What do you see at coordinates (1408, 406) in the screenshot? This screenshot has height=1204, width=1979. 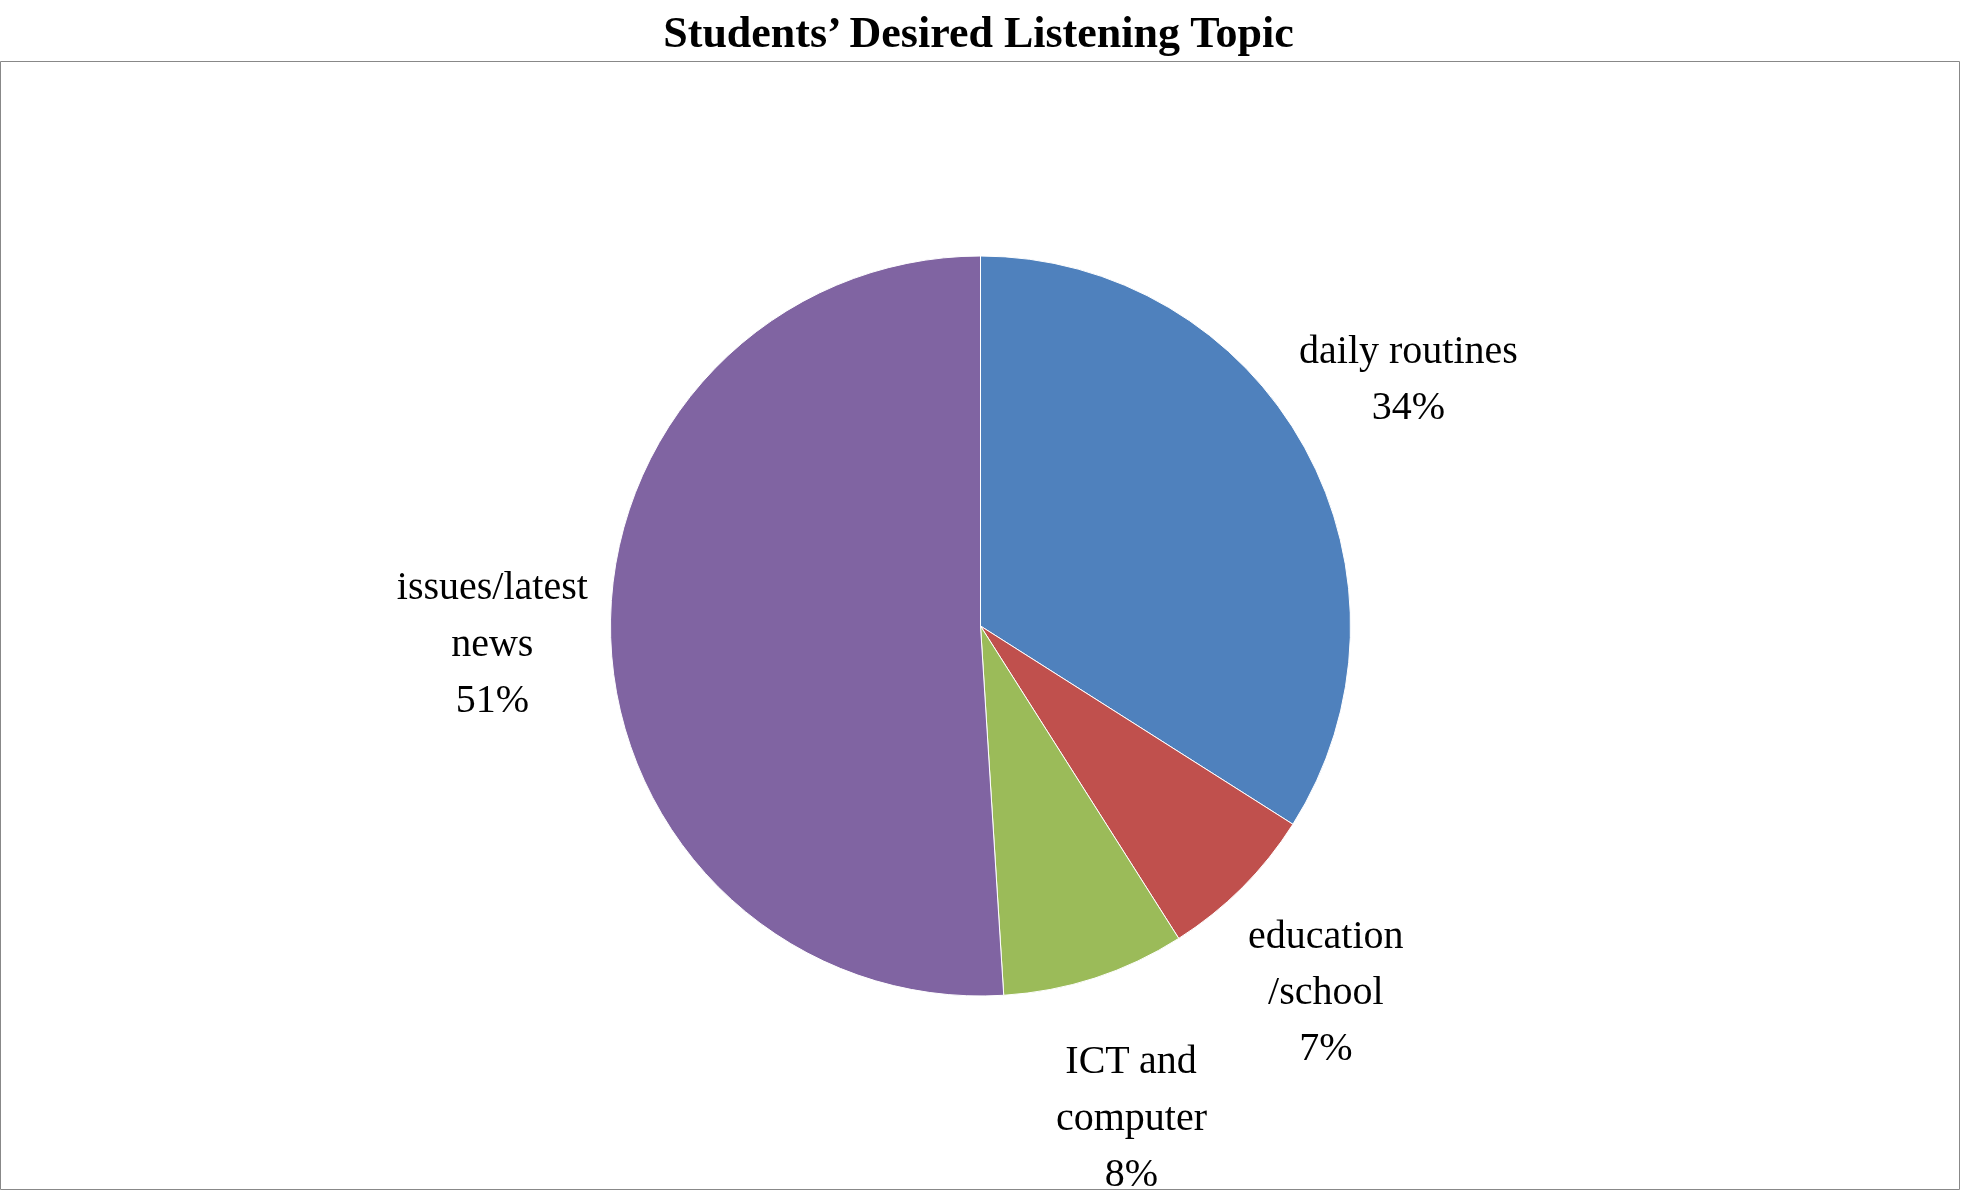 I see `data-label: 34%` at bounding box center [1408, 406].